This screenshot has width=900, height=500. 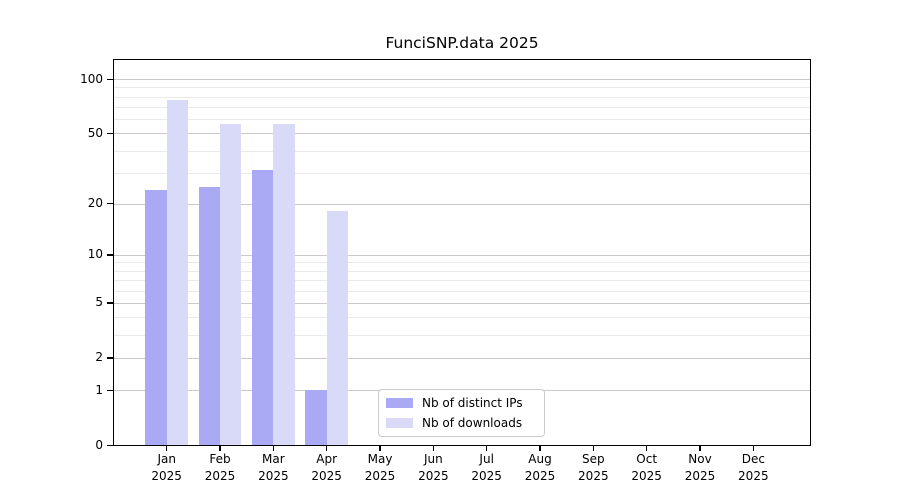 What do you see at coordinates (95, 203) in the screenshot?
I see `y-tick-label: 20` at bounding box center [95, 203].